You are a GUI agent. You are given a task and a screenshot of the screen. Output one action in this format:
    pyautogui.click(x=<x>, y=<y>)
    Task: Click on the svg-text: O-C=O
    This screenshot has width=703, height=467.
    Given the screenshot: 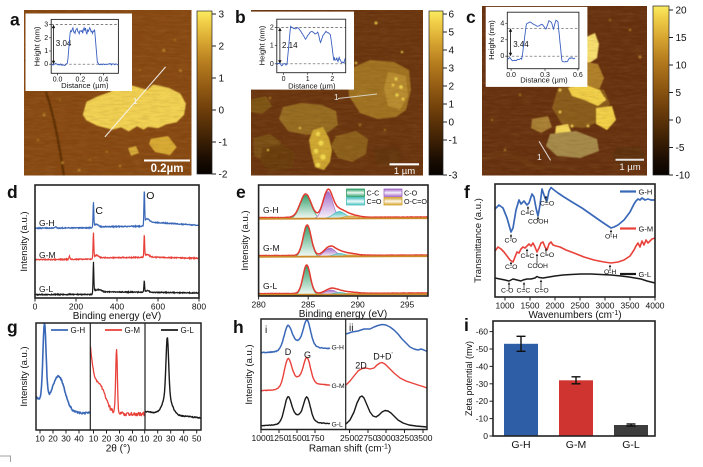 What is the action you would take?
    pyautogui.click(x=415, y=201)
    